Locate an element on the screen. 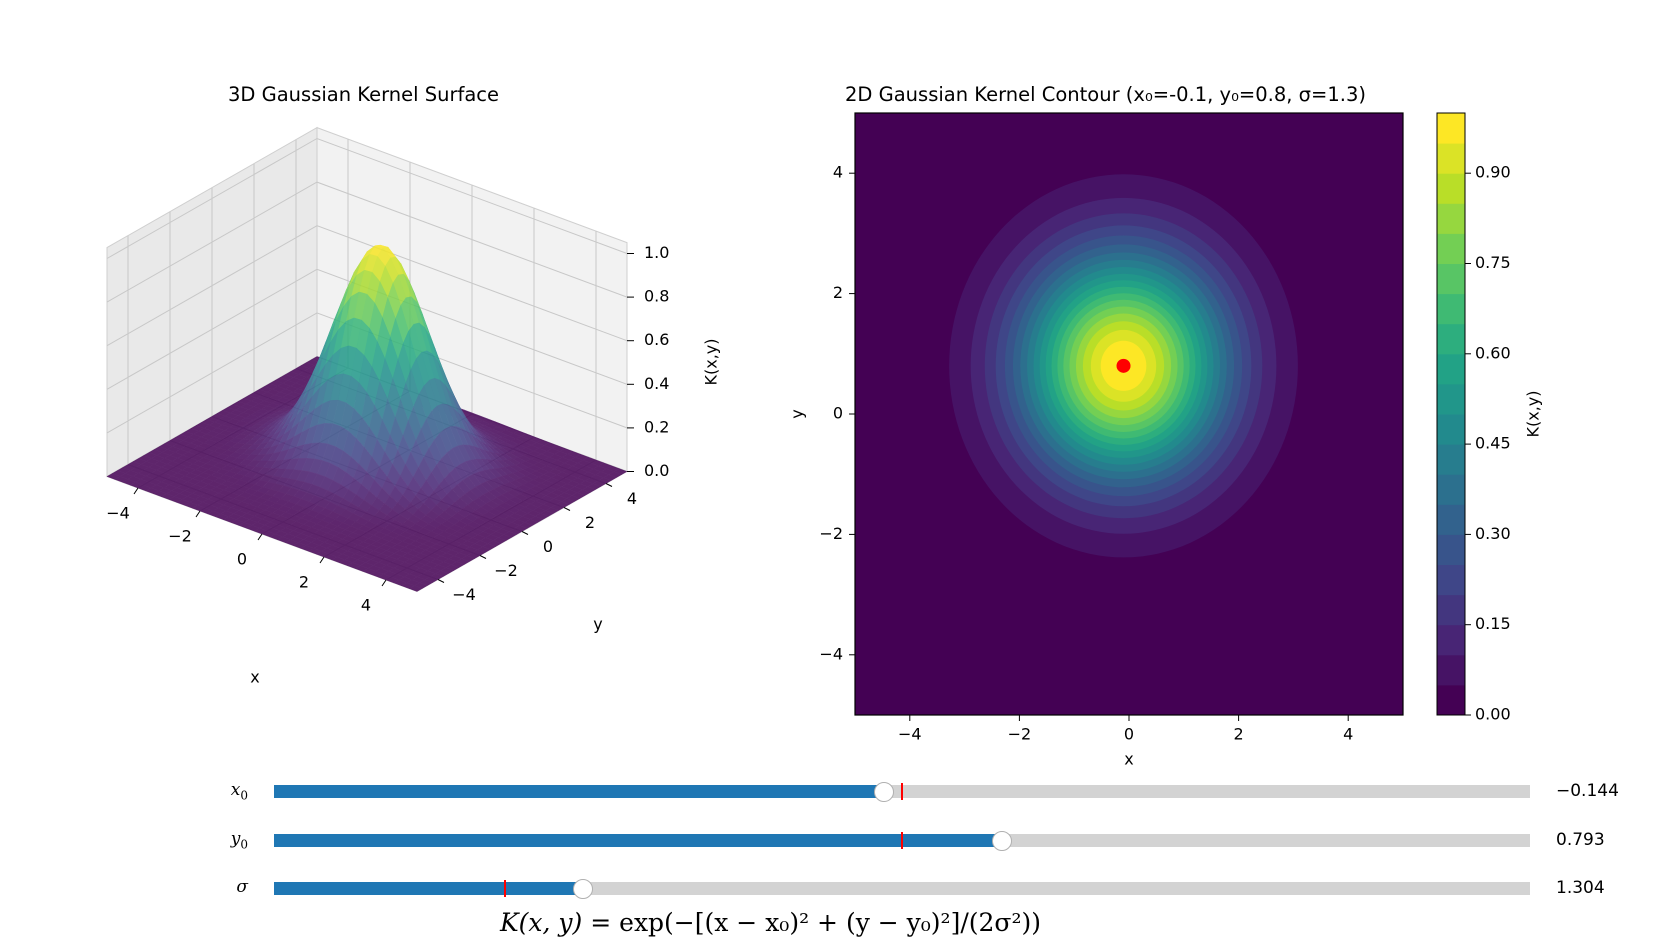 This screenshot has height=939, width=1667. slider-sigma-track is located at coordinates (902, 889).